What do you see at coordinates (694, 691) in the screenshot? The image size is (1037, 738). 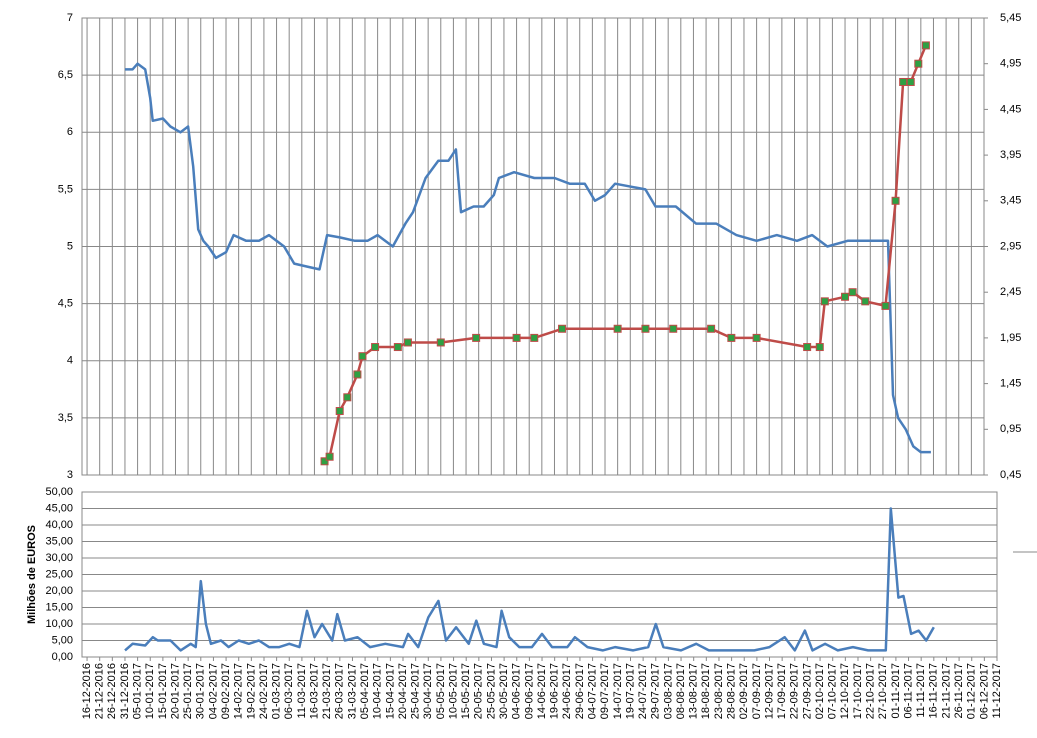 I see `x-tick-label: 13-08-2017` at bounding box center [694, 691].